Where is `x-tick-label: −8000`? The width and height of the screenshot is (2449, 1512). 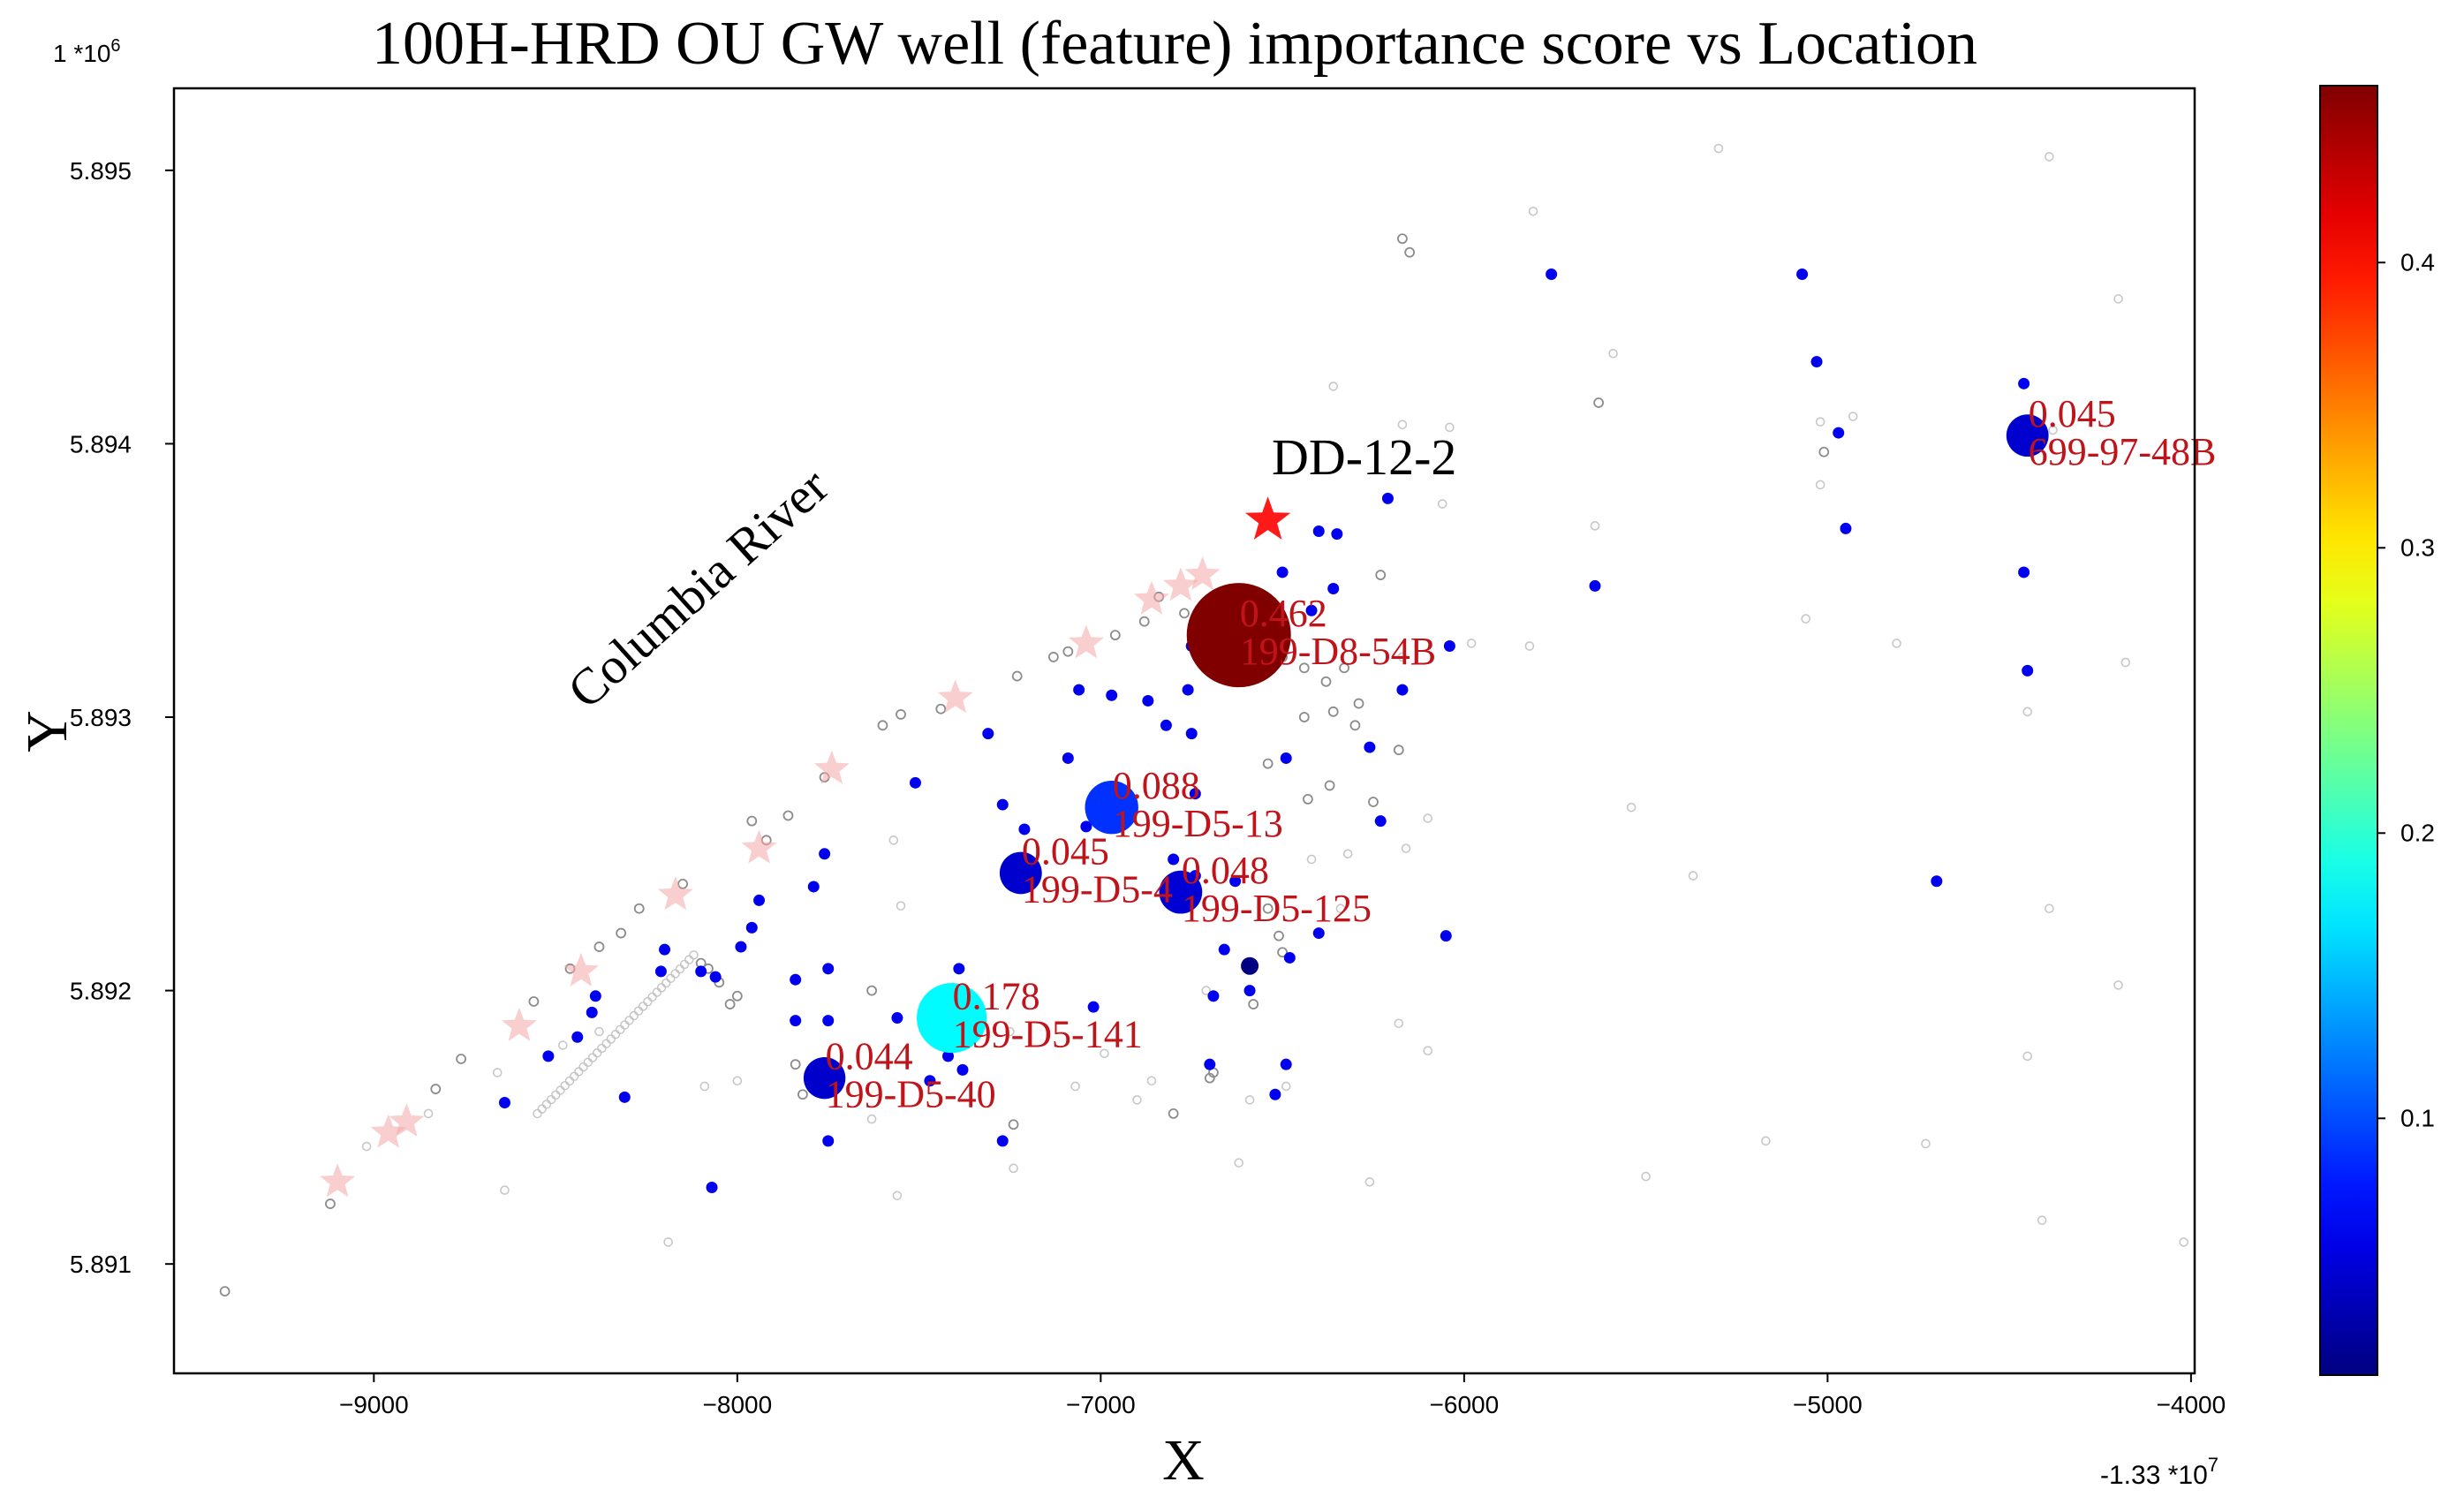 x-tick-label: −8000 is located at coordinates (738, 1404).